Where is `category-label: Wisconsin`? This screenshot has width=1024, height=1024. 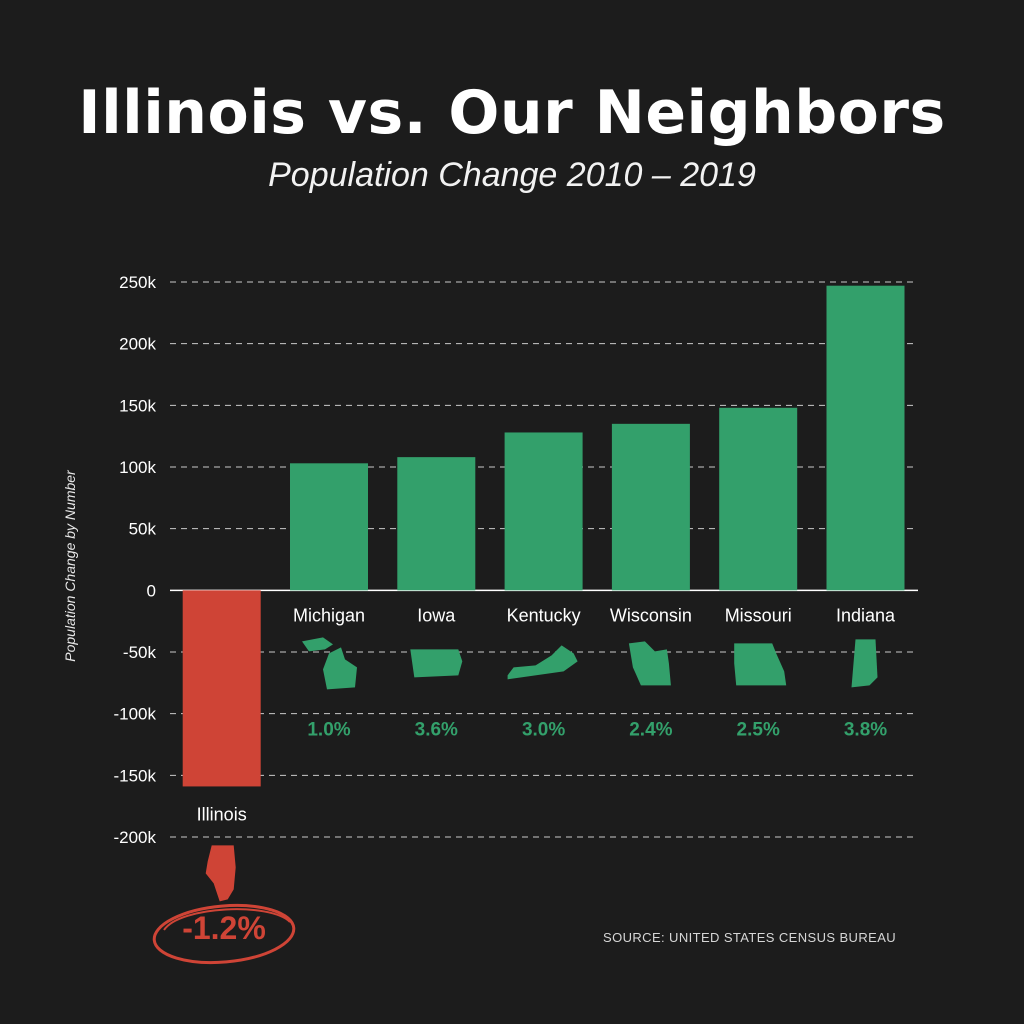 category-label: Wisconsin is located at coordinates (651, 615).